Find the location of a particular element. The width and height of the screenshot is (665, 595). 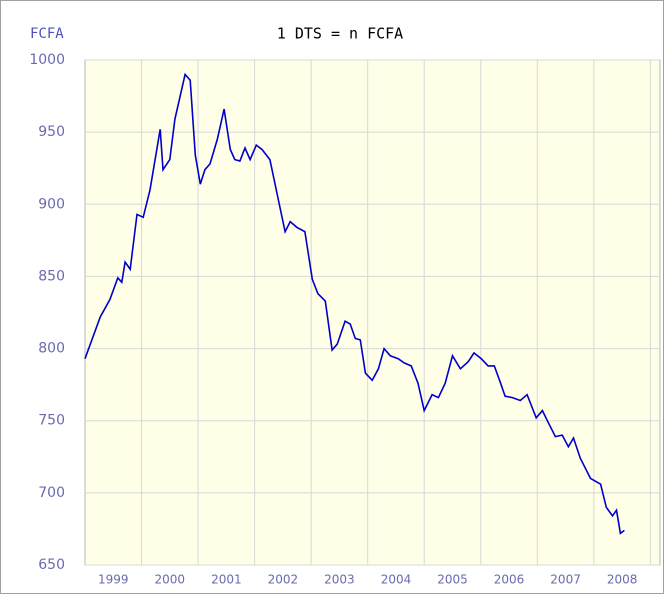

y-tick-label: 900 is located at coordinates (51, 204).